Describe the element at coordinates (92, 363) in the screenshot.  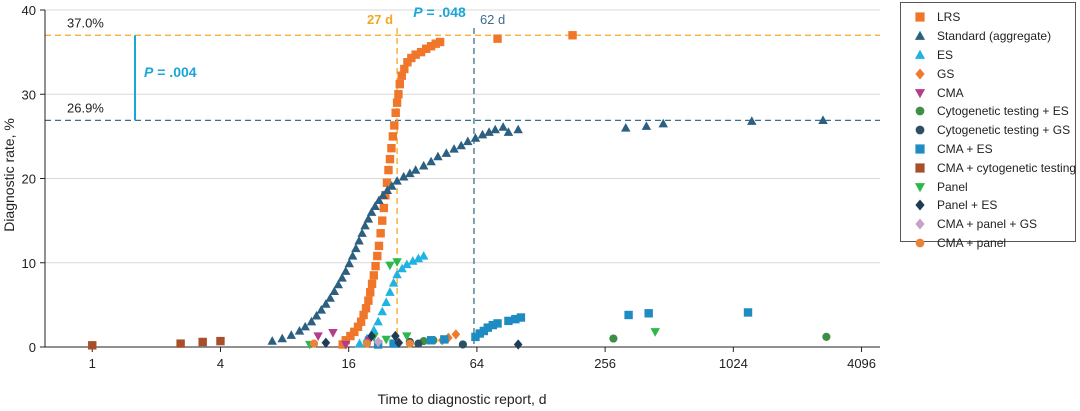
I see `x-tick-label: 1` at that location.